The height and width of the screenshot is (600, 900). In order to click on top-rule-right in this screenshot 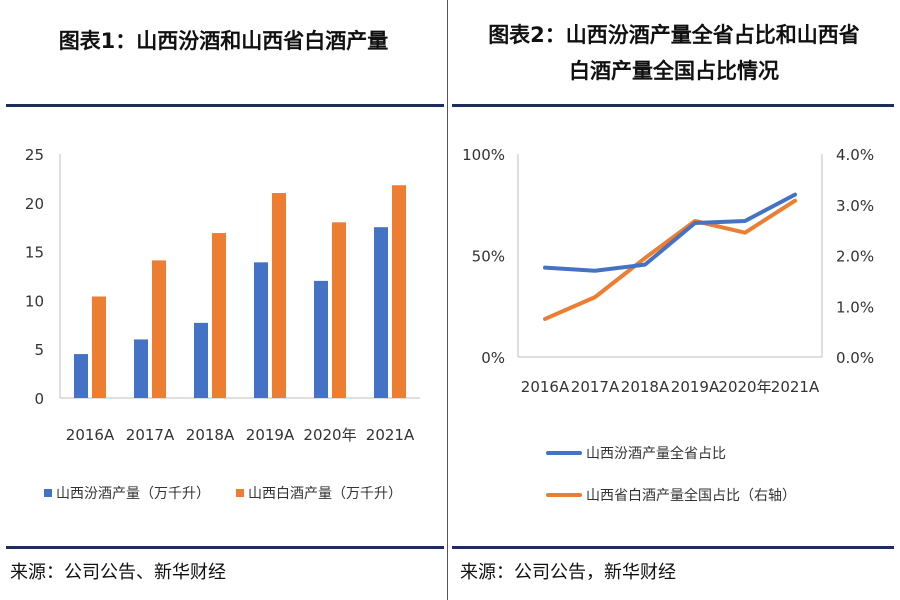, I will do `click(673, 105)`.